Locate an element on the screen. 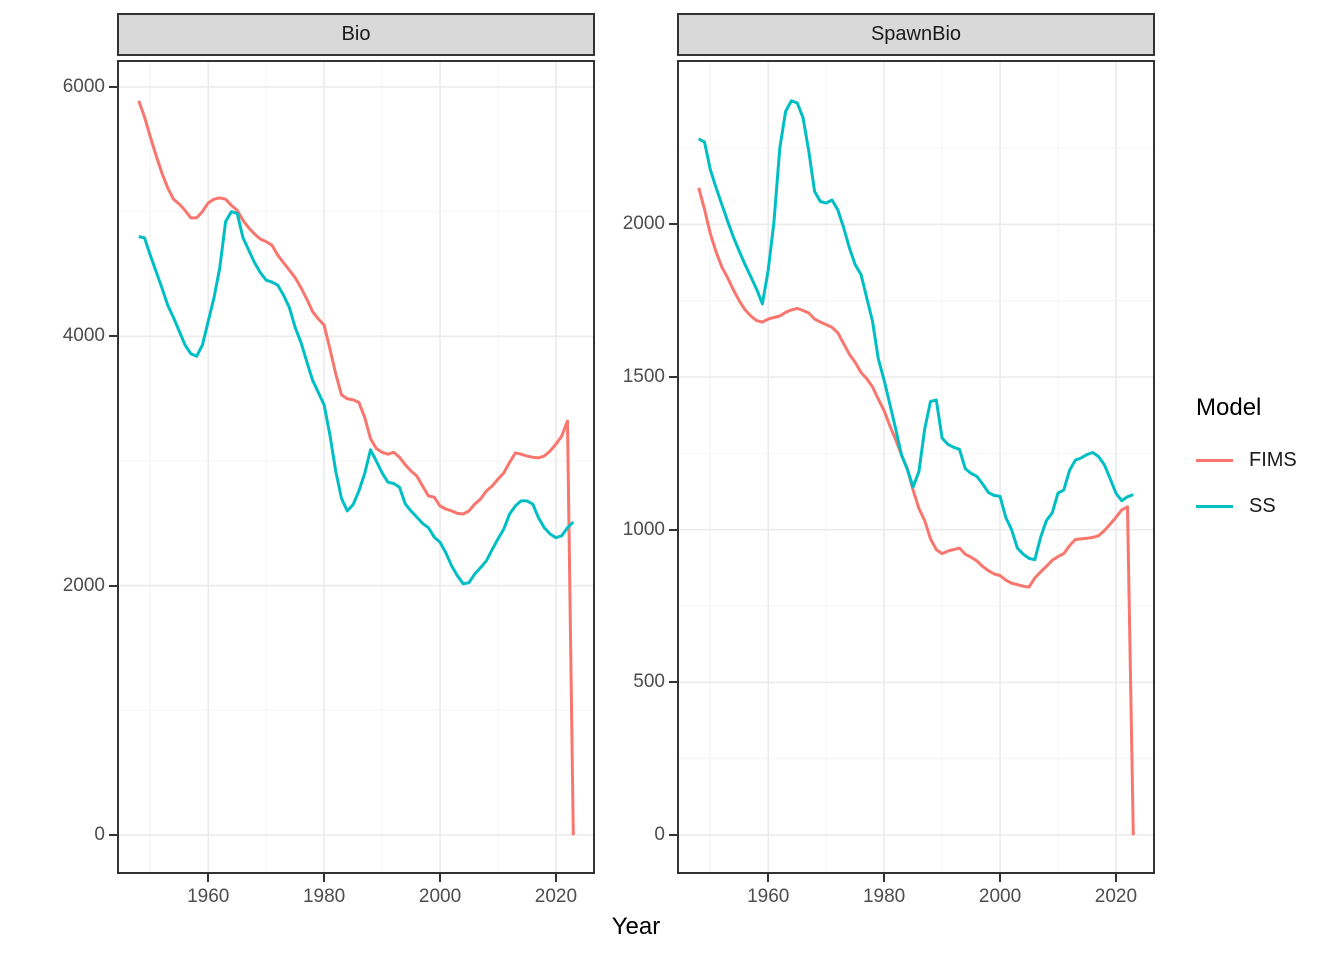  y-tick-label: 1000 is located at coordinates (643, 529).